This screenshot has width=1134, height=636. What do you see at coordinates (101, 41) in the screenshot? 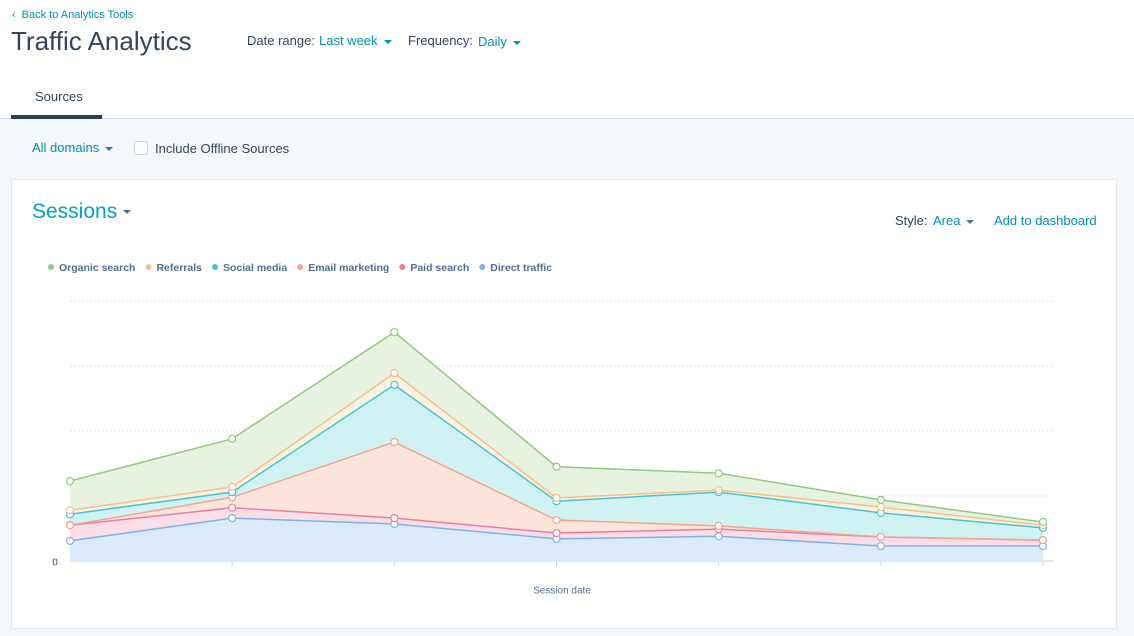
I see `page-title: Traffic Analytics` at bounding box center [101, 41].